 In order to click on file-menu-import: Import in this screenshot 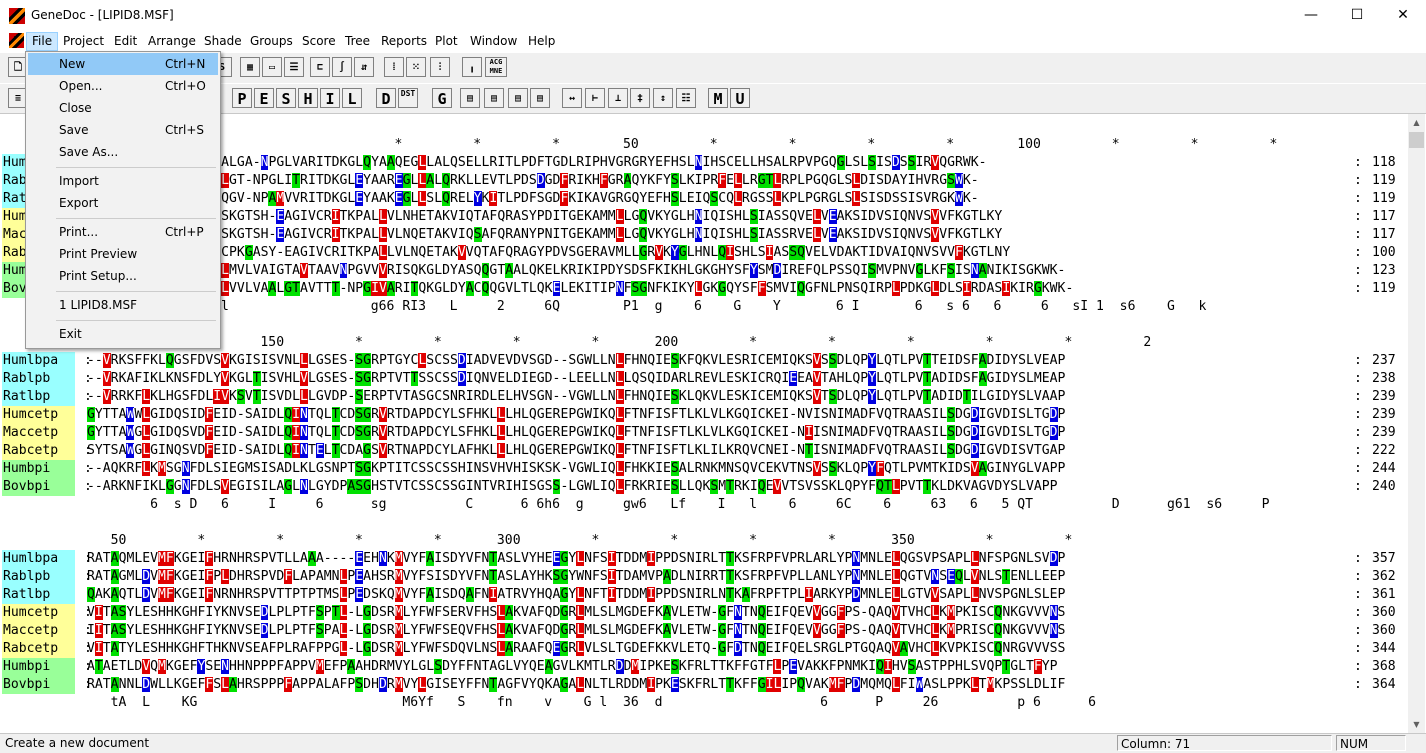, I will do `click(79, 181)`.